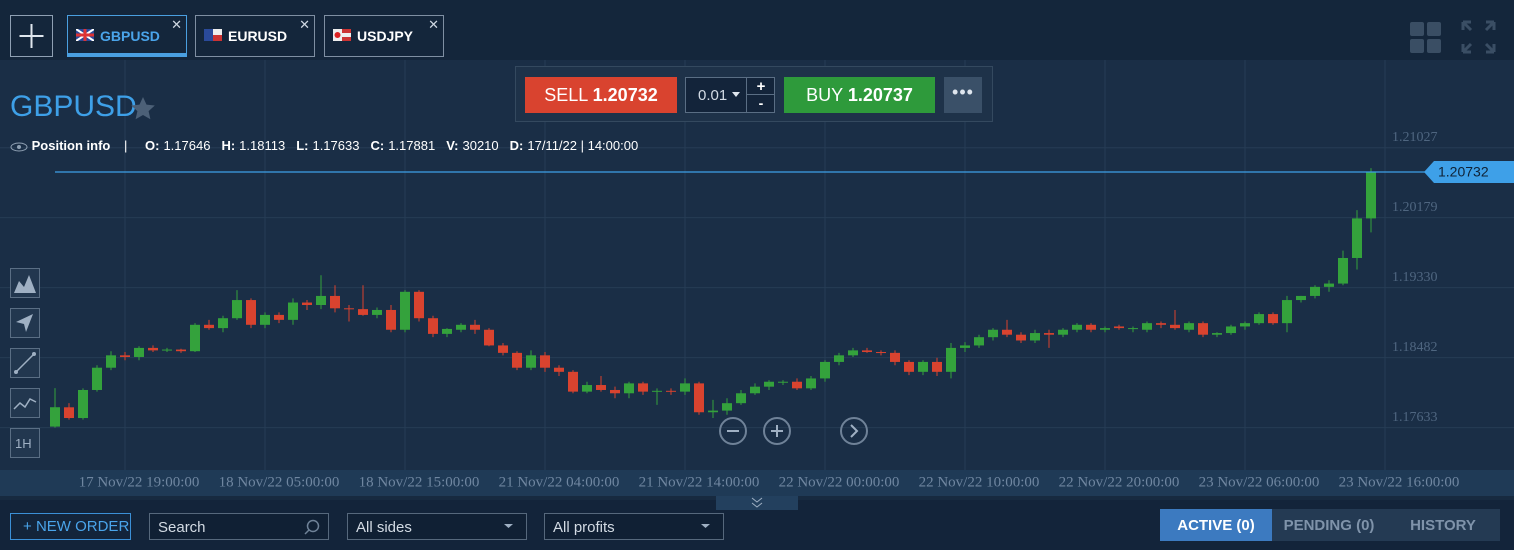  Describe the element at coordinates (130, 36) in the screenshot. I see `tab-label: GBPUSD` at that location.